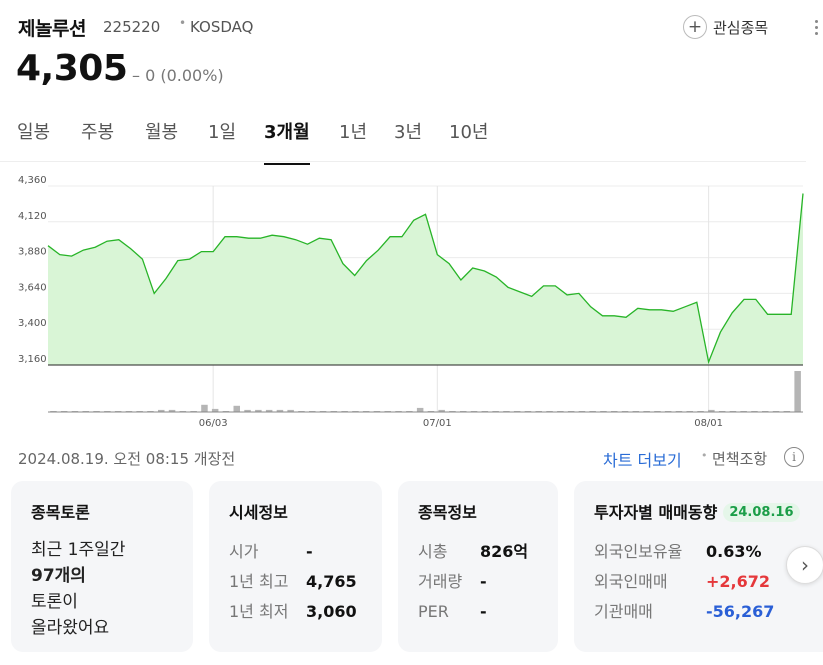  Describe the element at coordinates (413, 458) in the screenshot. I see `chart-footer: 2024.08.19. 오전 08:15 개장전 차트 더보기 • 면책조항 i` at that location.